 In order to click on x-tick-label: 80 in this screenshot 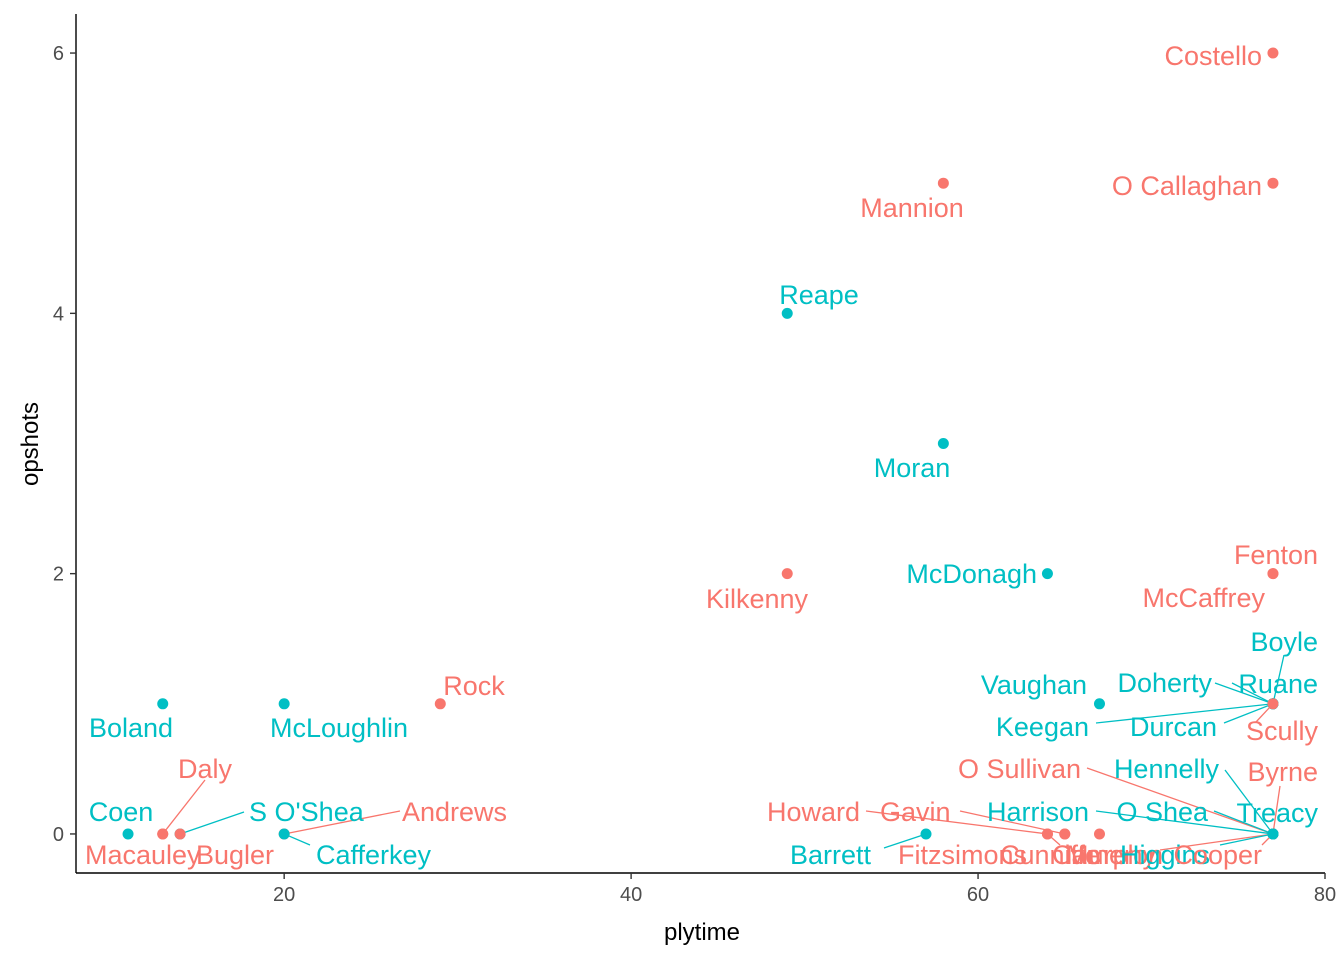, I will do `click(1325, 895)`.